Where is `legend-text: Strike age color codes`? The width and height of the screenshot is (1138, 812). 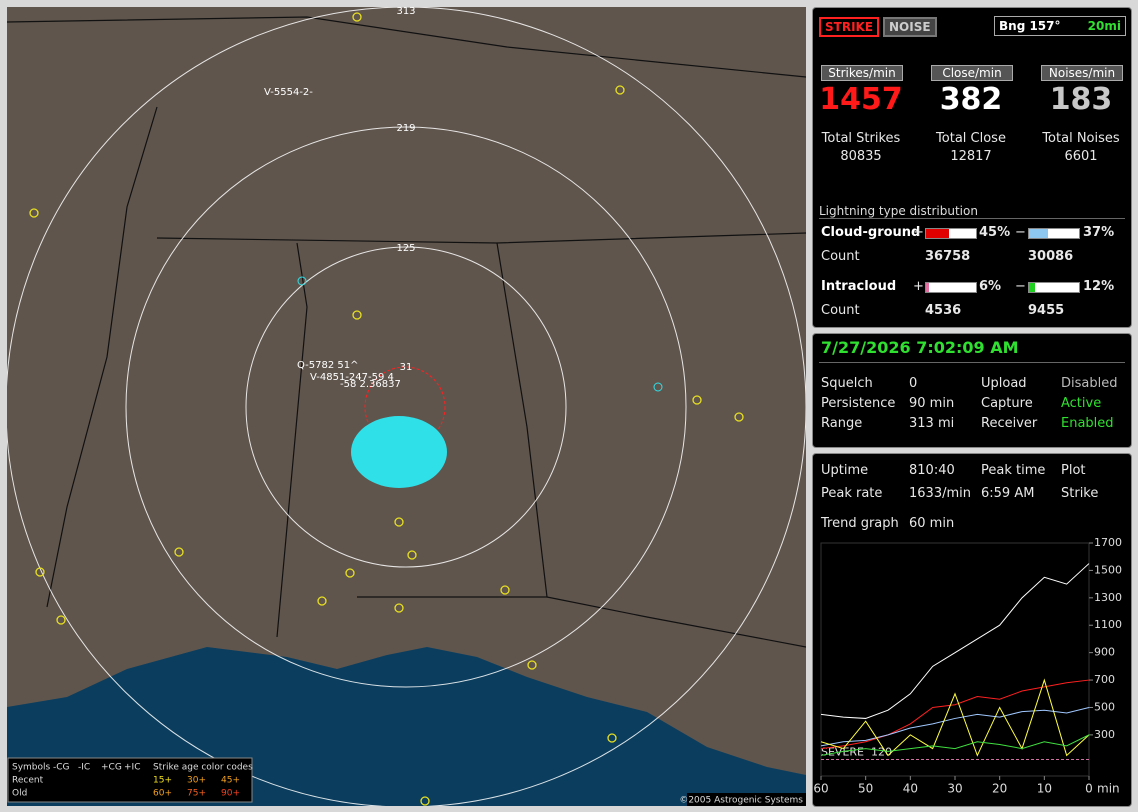 legend-text: Strike age color codes is located at coordinates (203, 768).